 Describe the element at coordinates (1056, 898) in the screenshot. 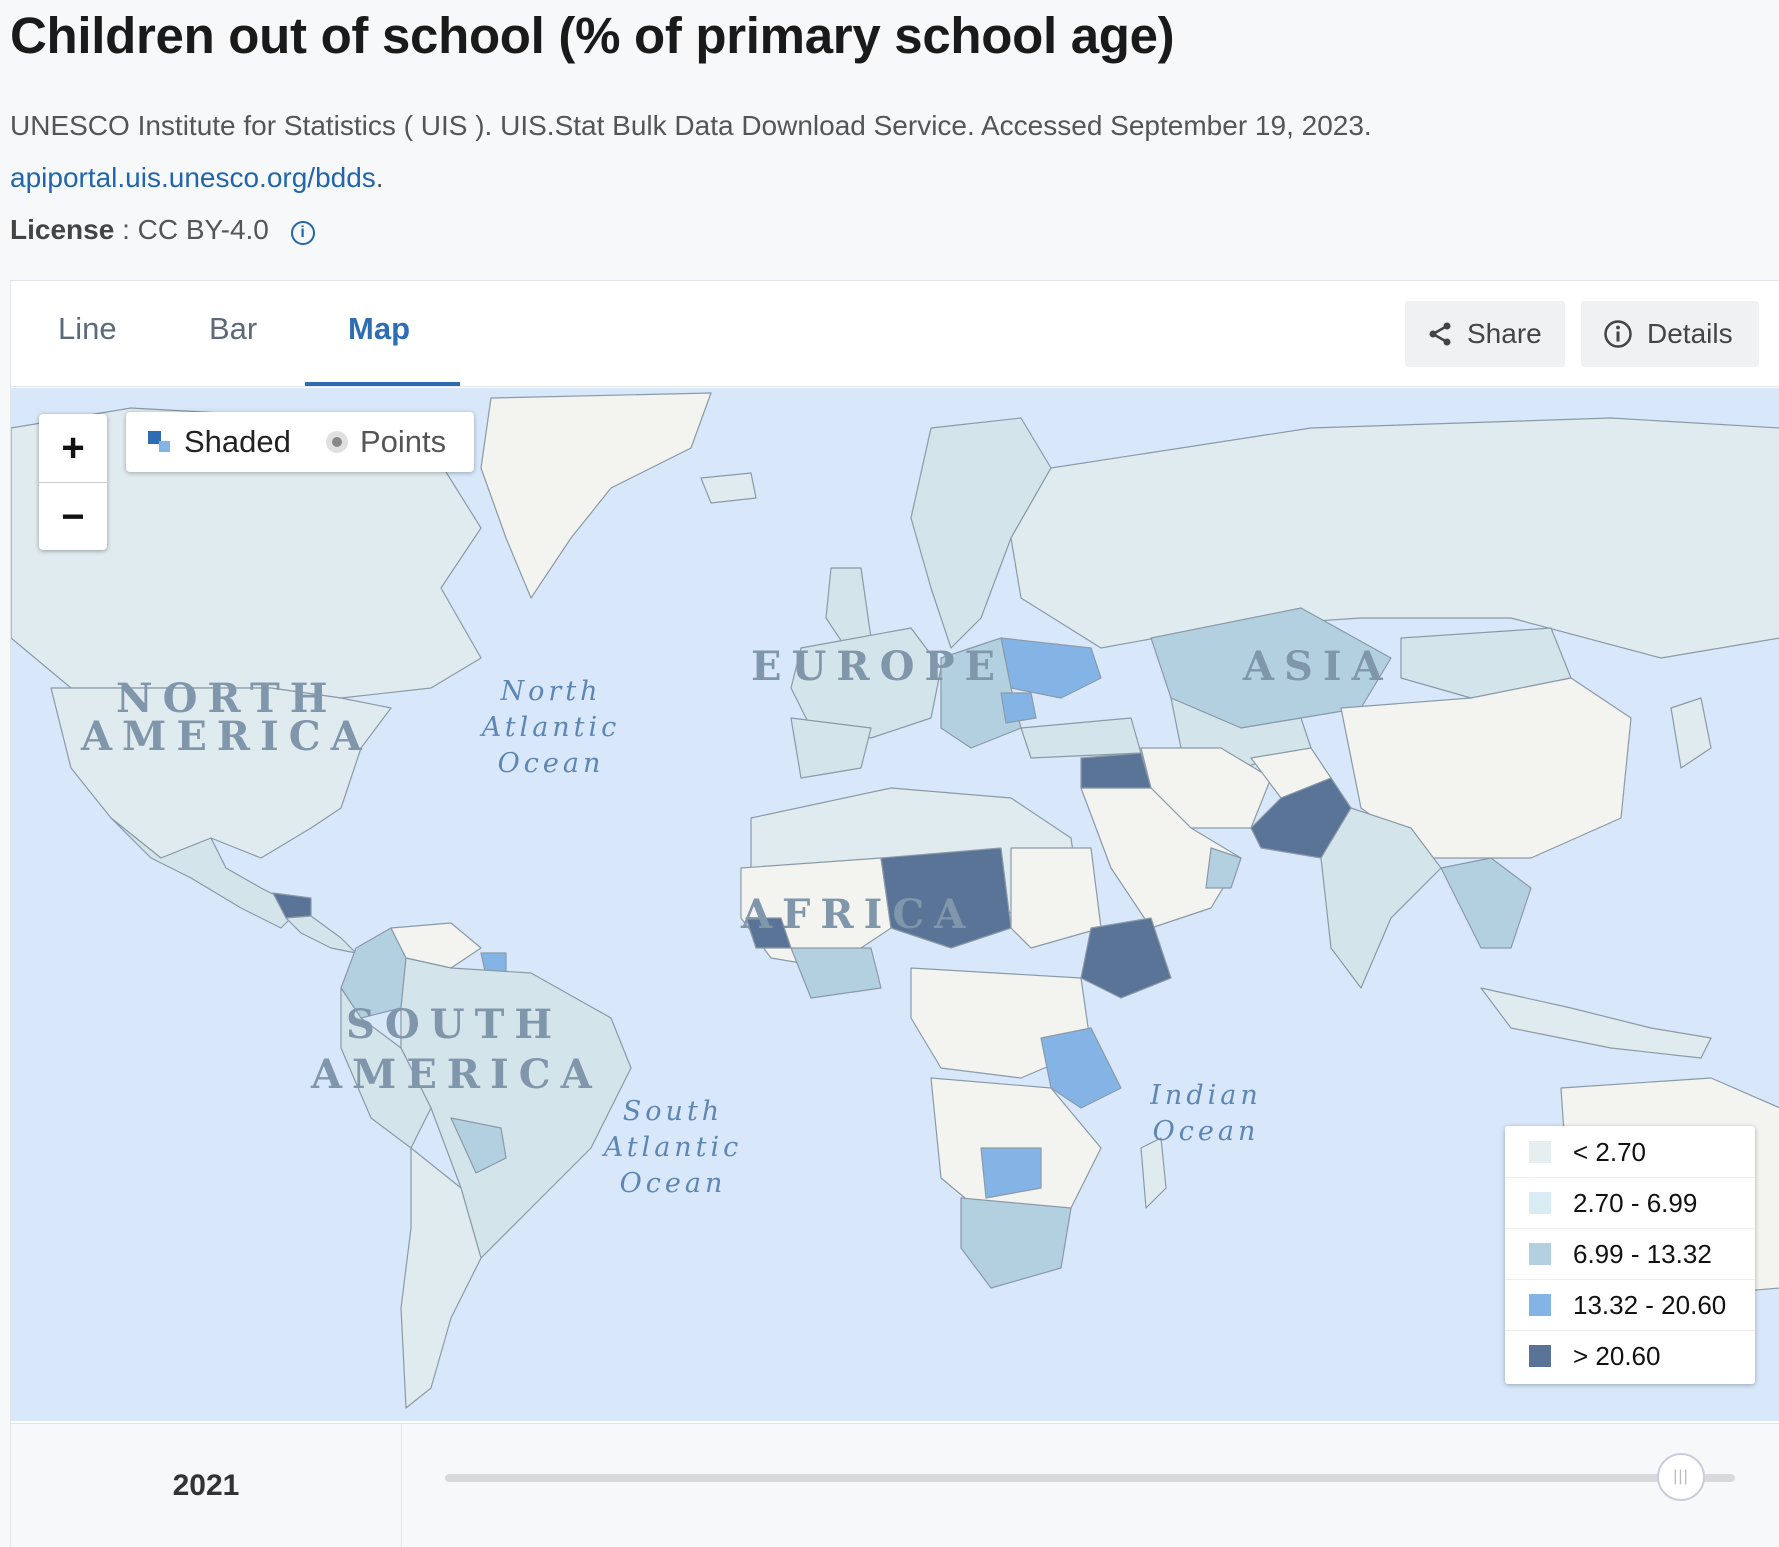

I see `chad-sudan` at that location.